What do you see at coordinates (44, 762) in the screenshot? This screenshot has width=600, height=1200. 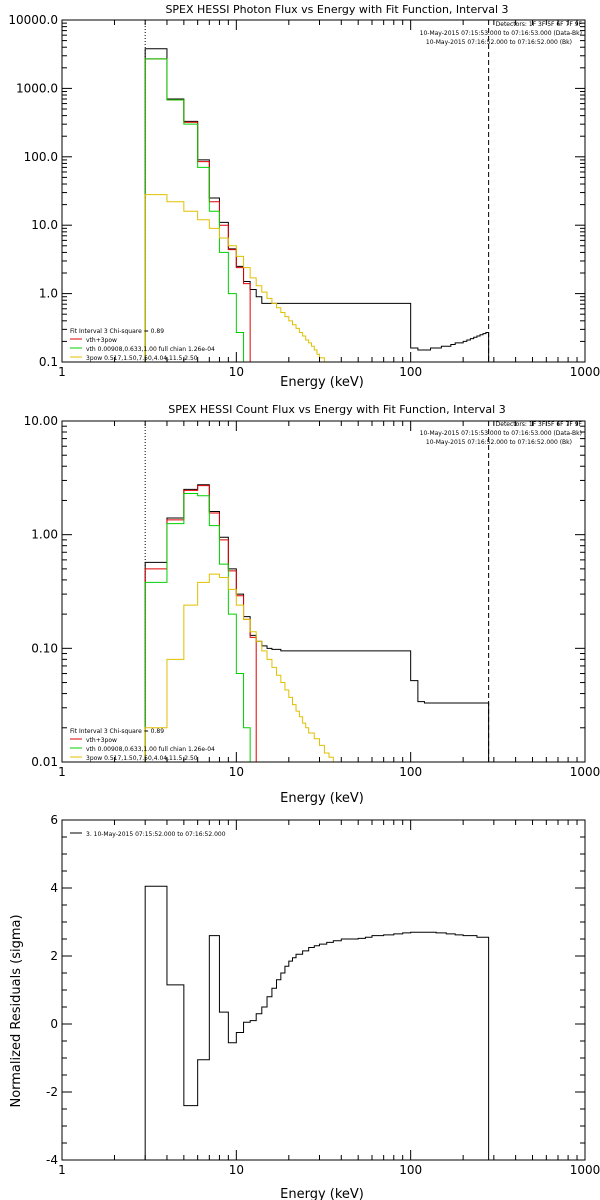 I see `y-tick-label: 0.01` at bounding box center [44, 762].